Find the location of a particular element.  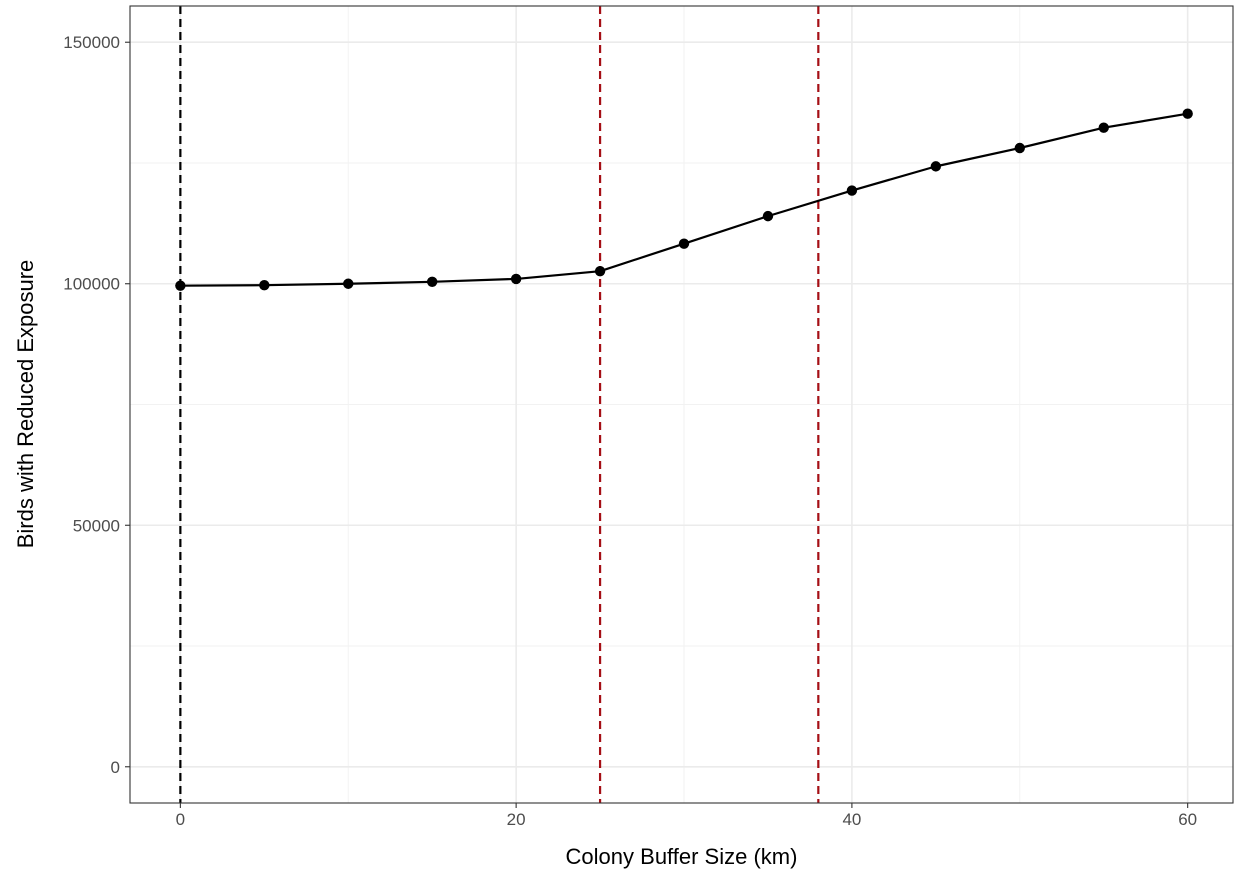

y-tick-label: 150000 is located at coordinates (91, 42).